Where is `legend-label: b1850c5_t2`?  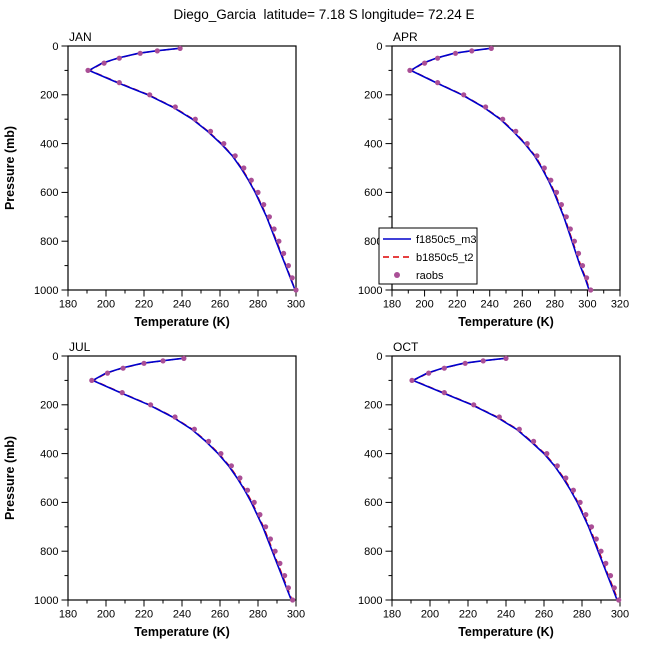 legend-label: b1850c5_t2 is located at coordinates (445, 258).